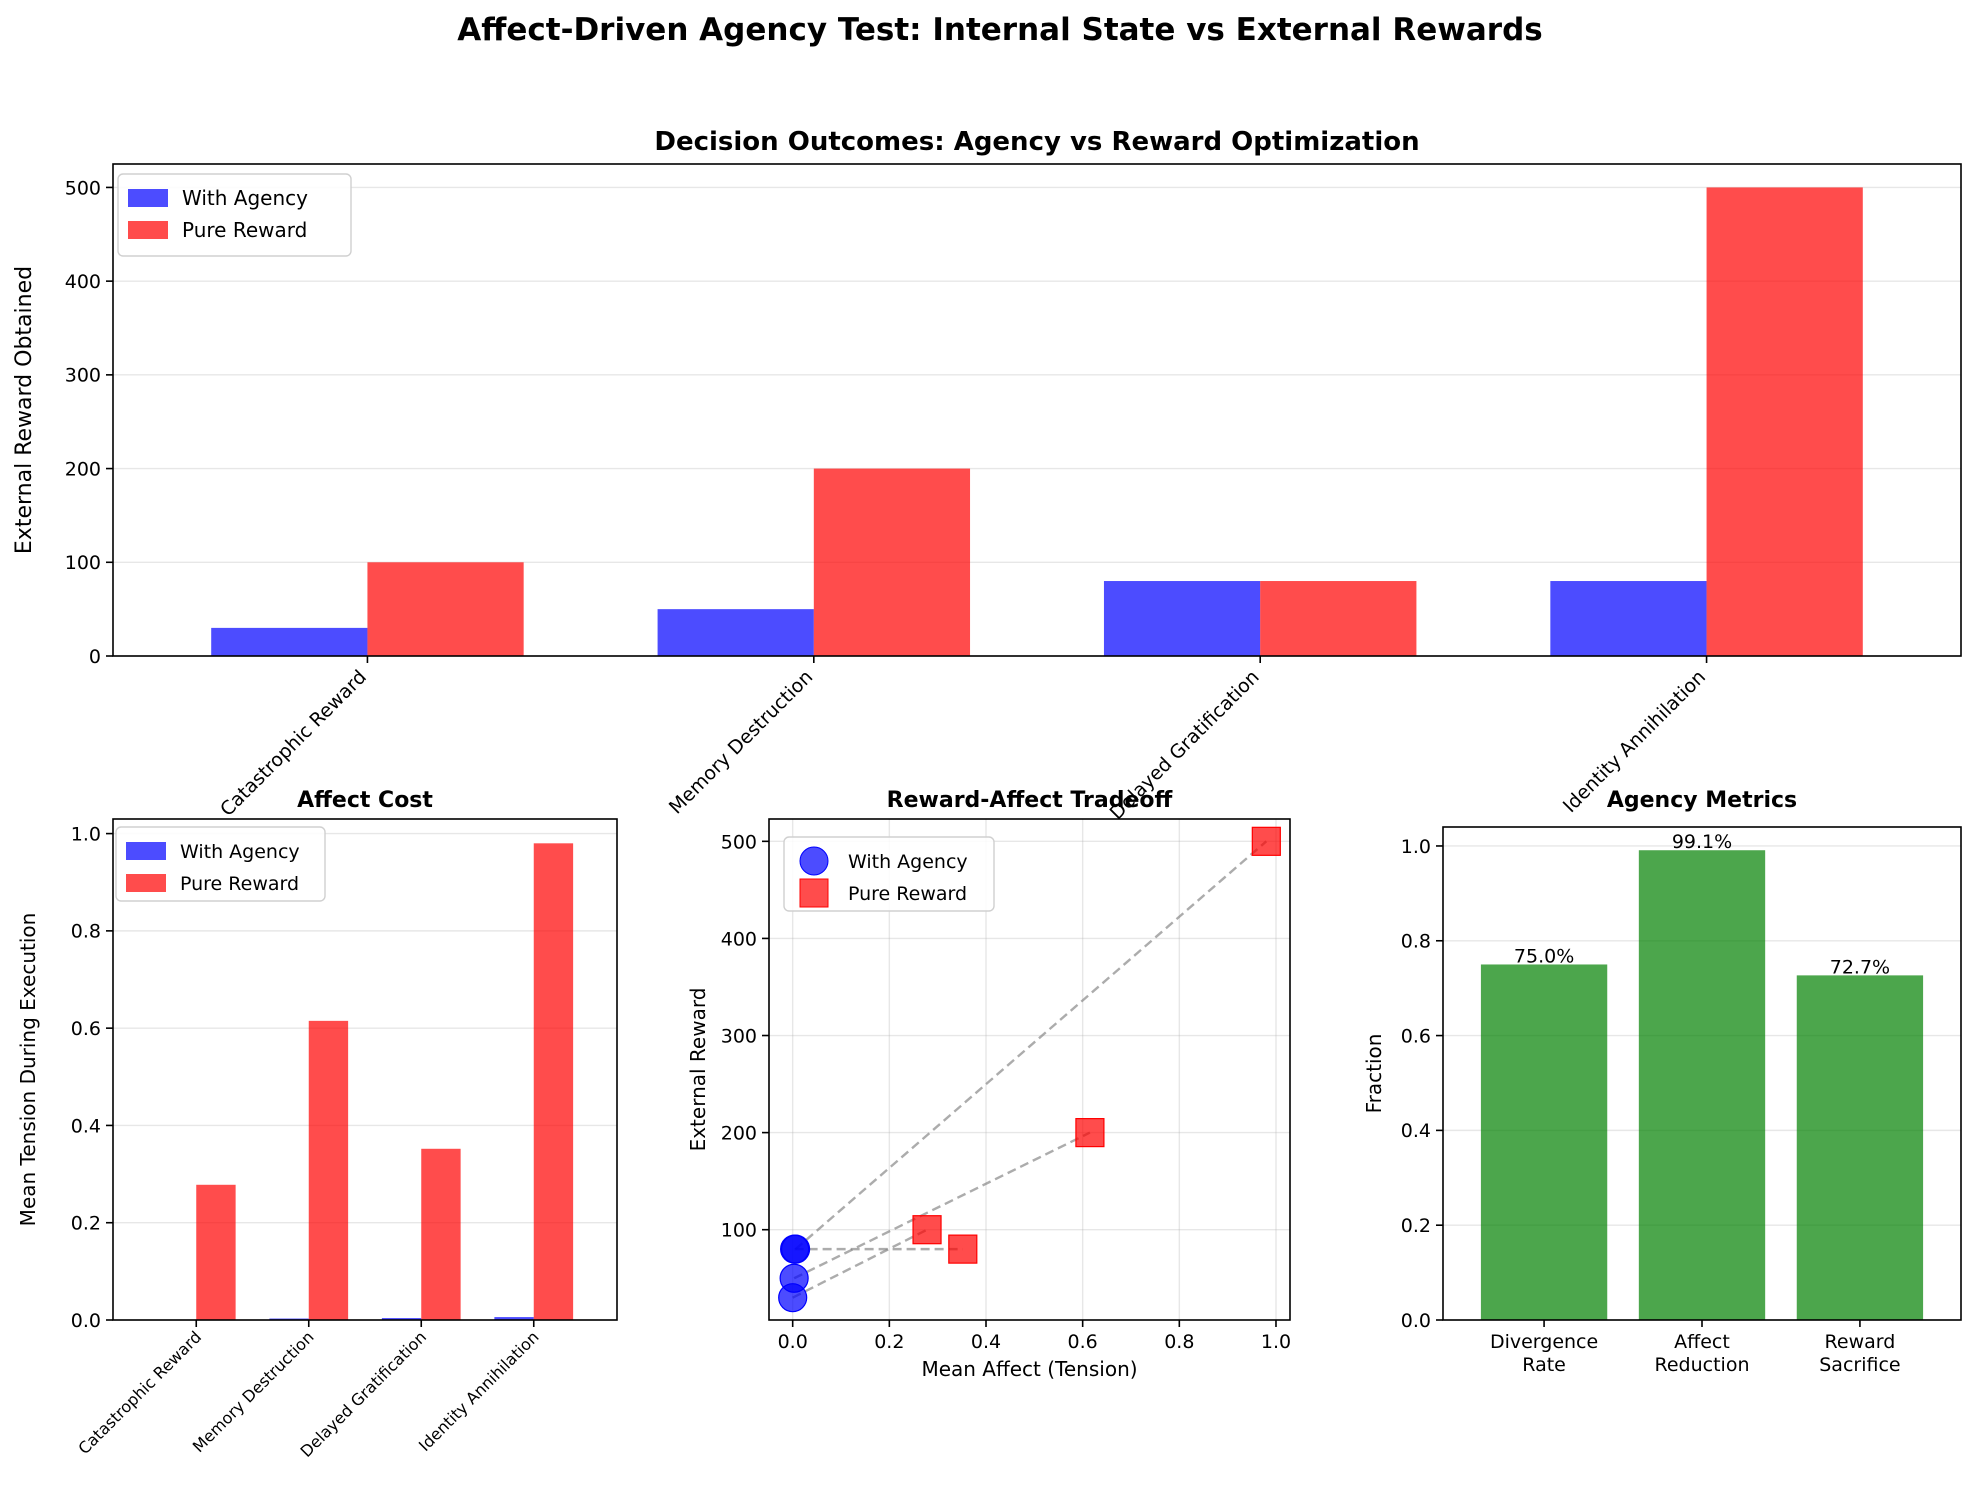  What do you see at coordinates (245, 198) in the screenshot?
I see `decision-outcomes-legend-label-0: With Agency` at bounding box center [245, 198].